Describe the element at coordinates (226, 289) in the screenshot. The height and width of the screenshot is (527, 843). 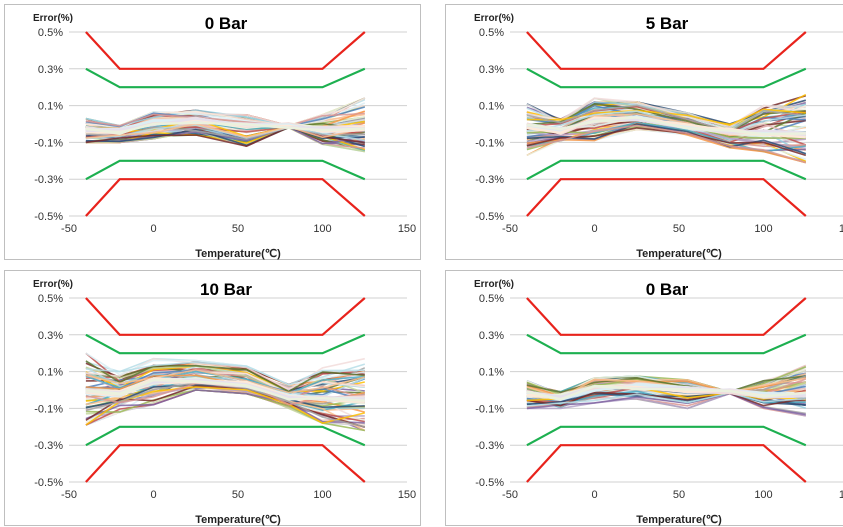
I see `chart-title: 10 Bar` at that location.